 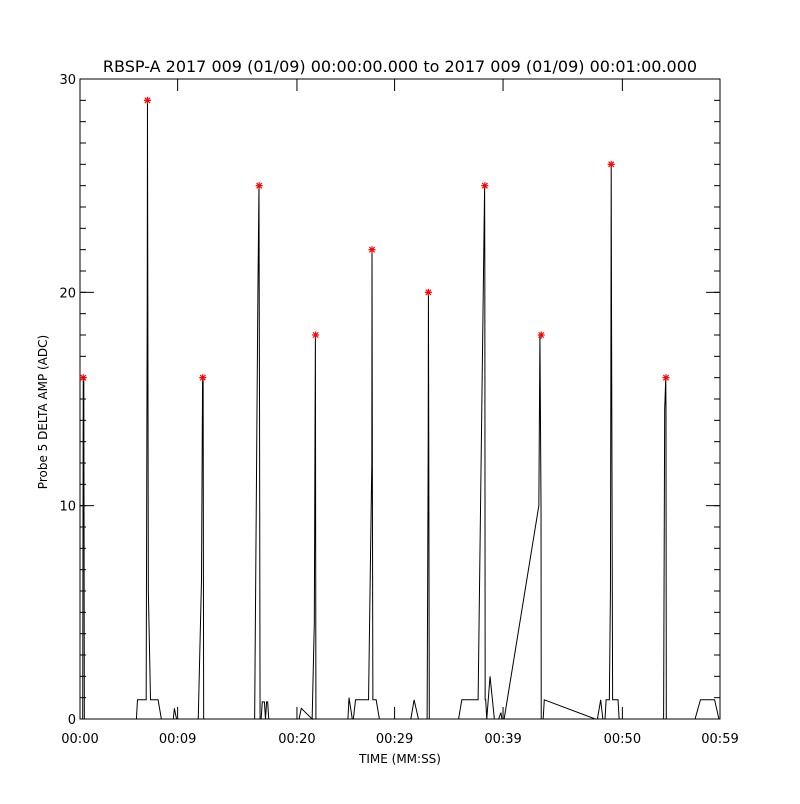 I want to click on x-tick-label: 00:09, so click(x=177, y=739).